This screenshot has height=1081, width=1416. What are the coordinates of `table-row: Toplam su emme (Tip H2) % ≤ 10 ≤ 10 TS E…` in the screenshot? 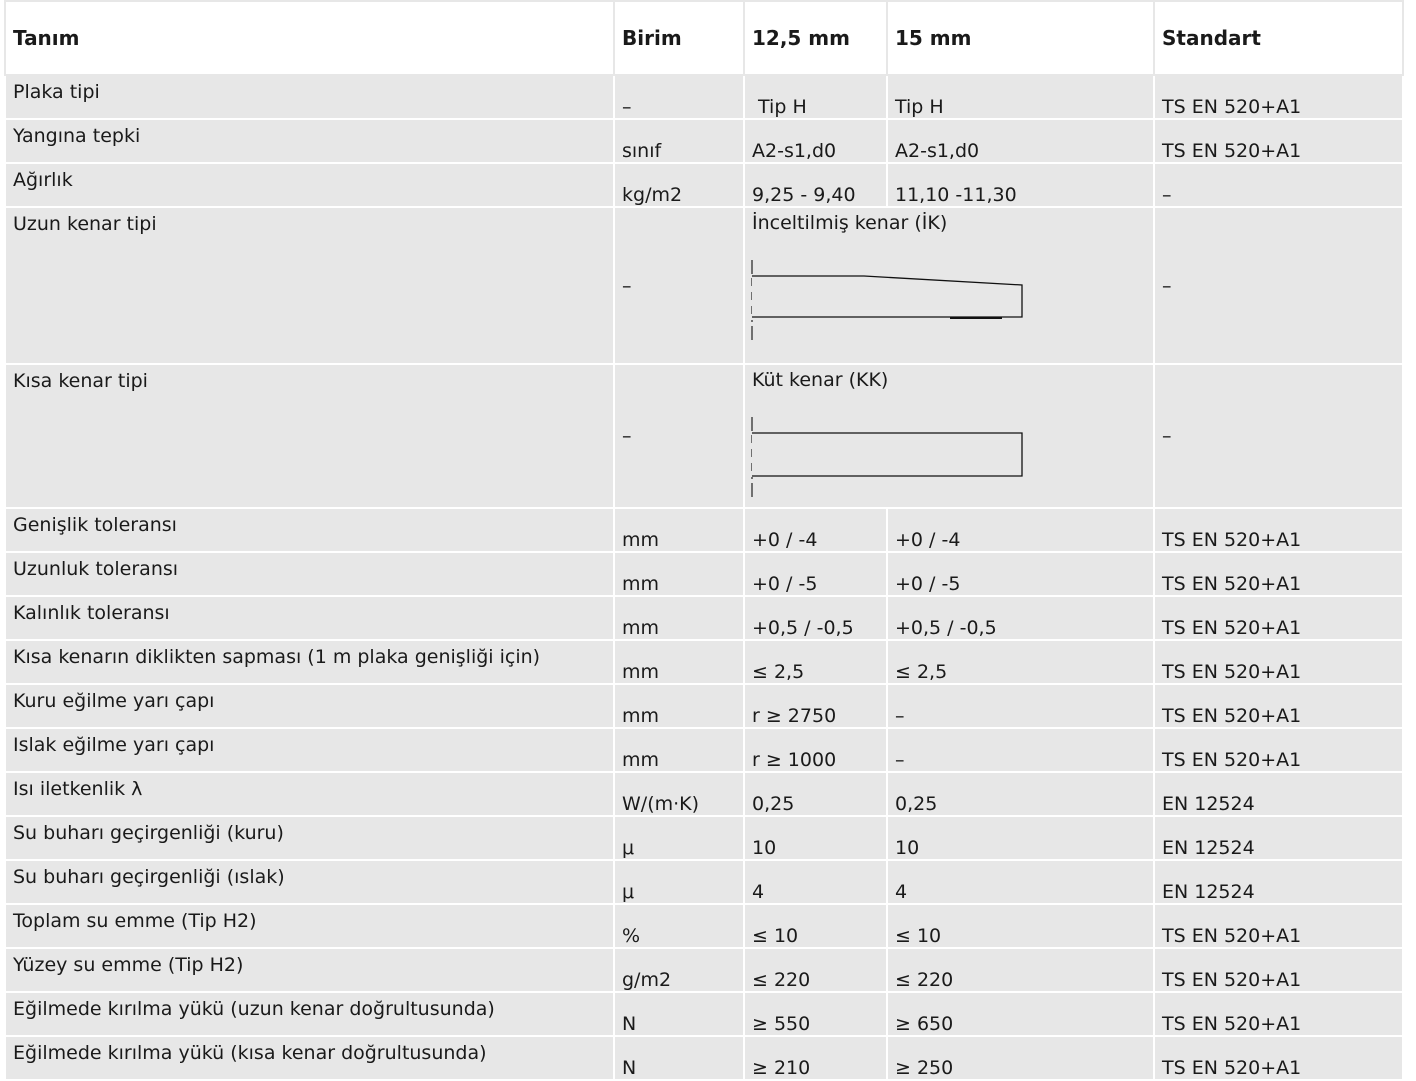 It's located at (704, 926).